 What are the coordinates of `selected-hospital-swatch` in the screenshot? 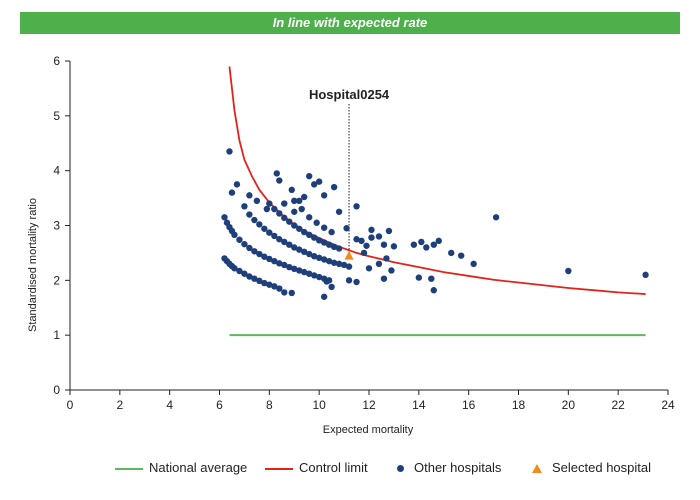 It's located at (537, 469).